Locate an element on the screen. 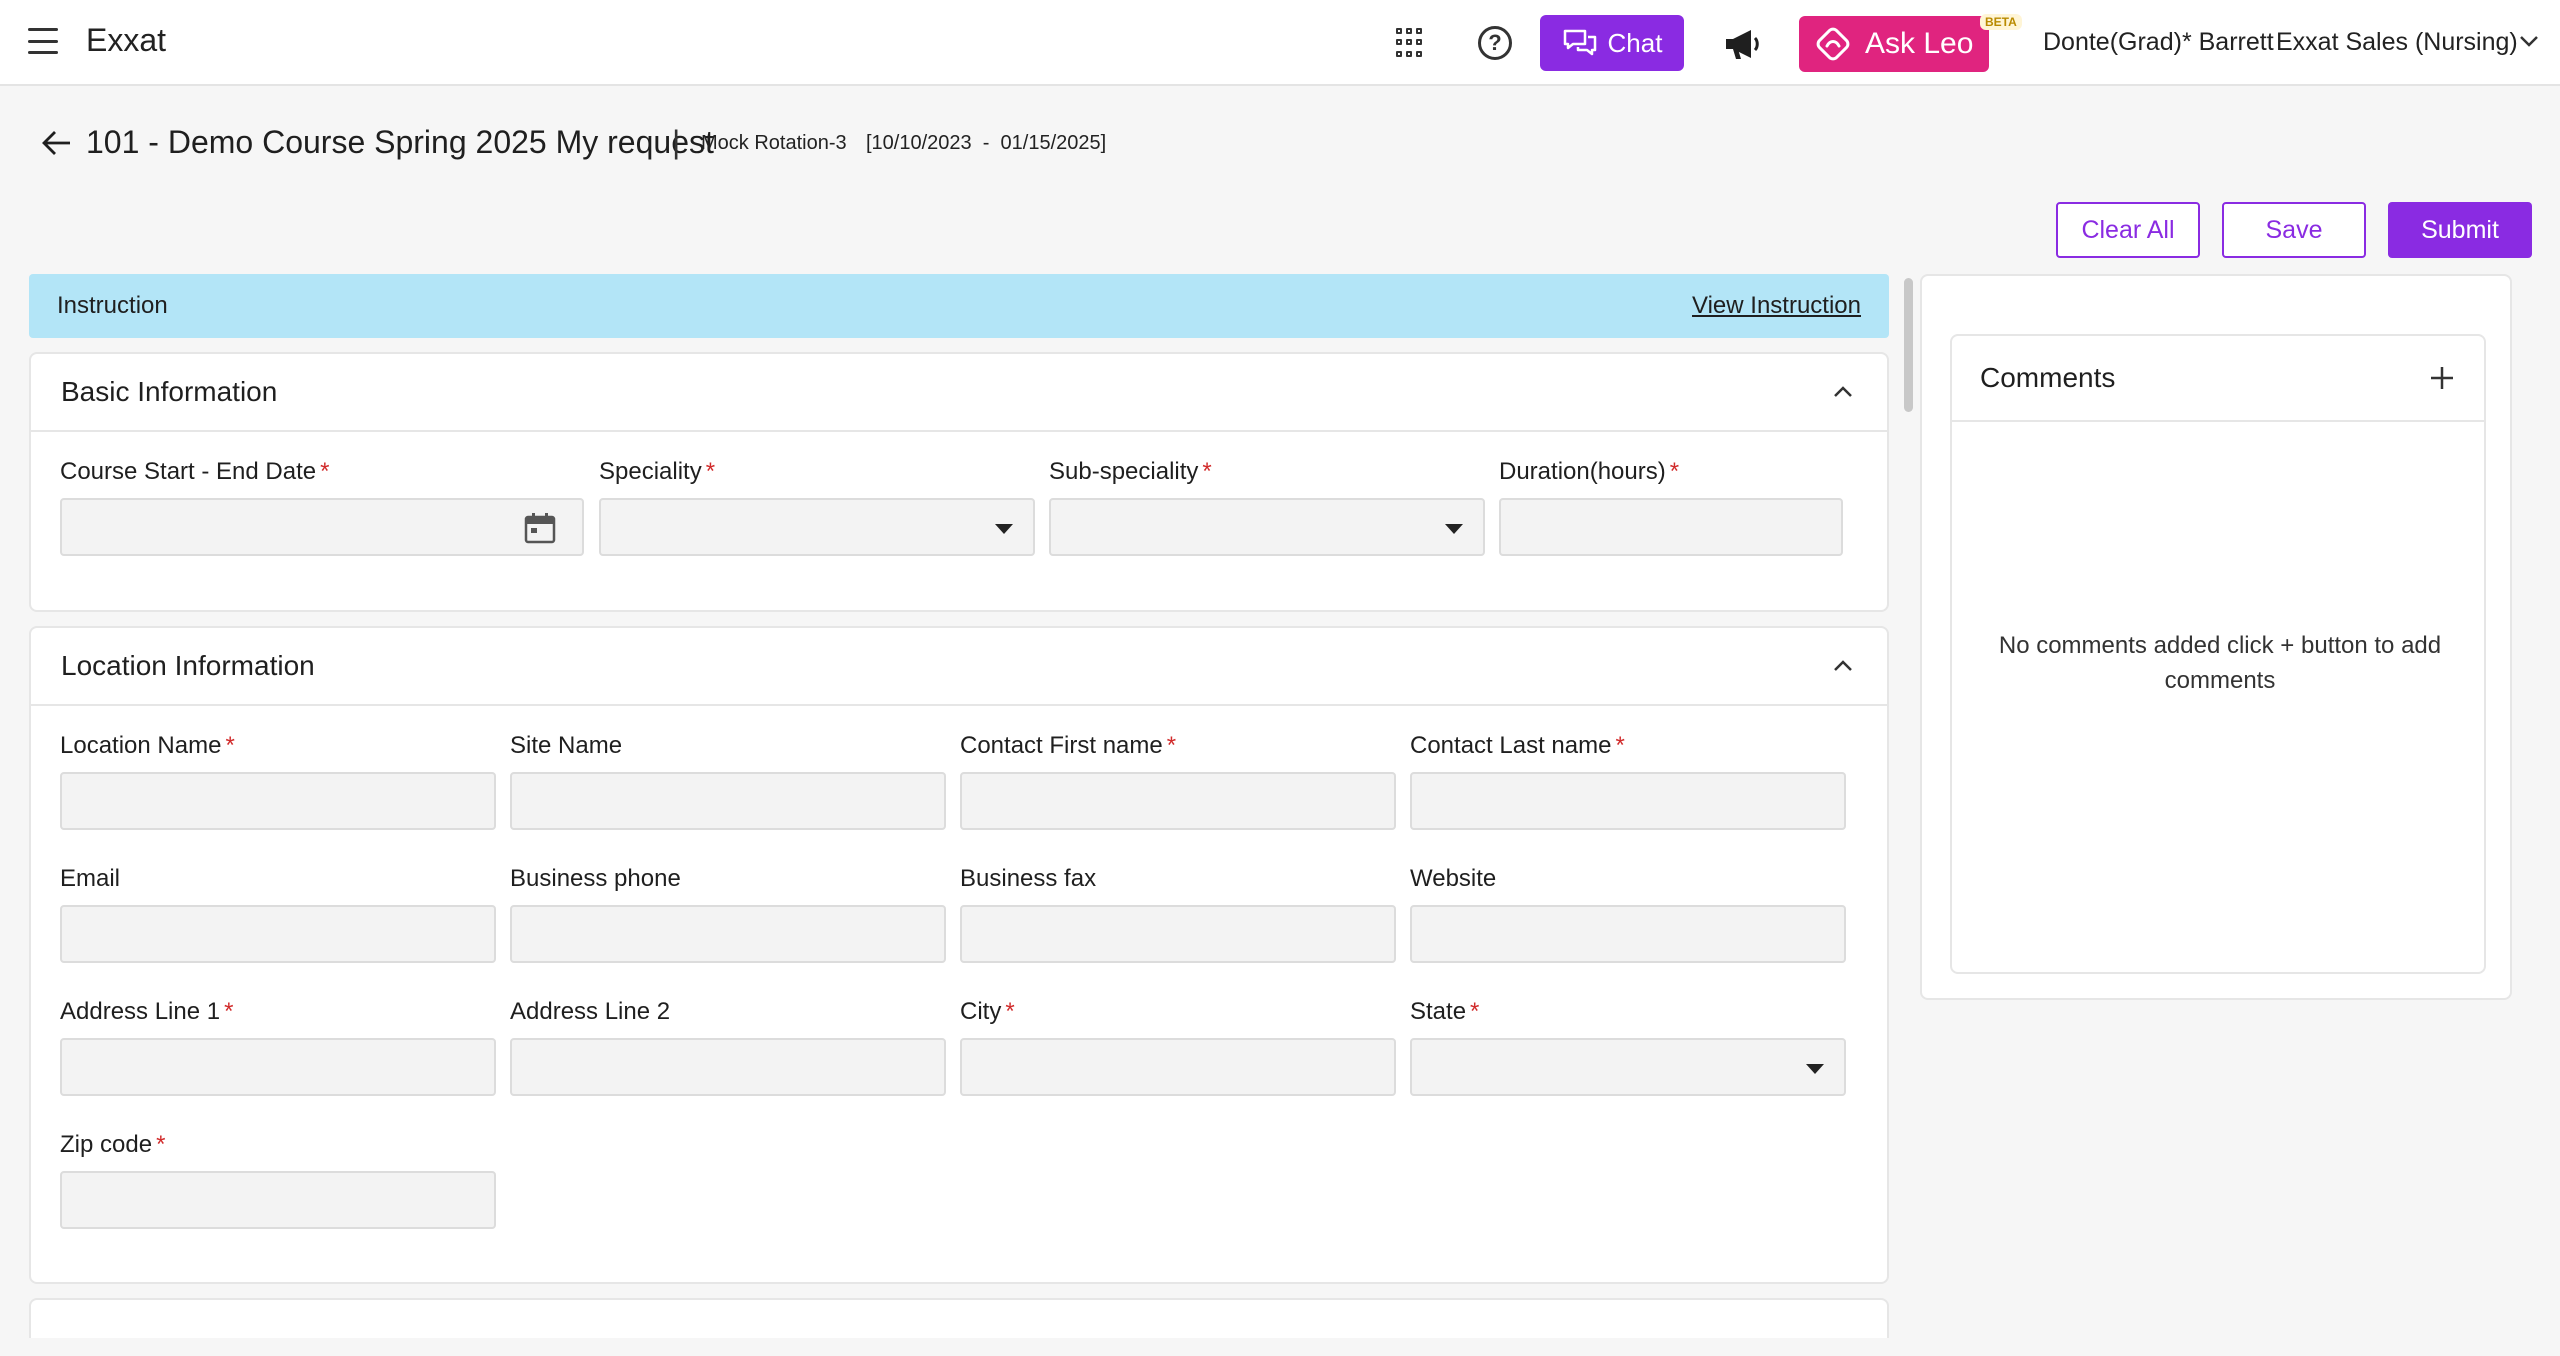 This screenshot has width=2560, height=1356. site-name-field: Site Name is located at coordinates (728, 781).